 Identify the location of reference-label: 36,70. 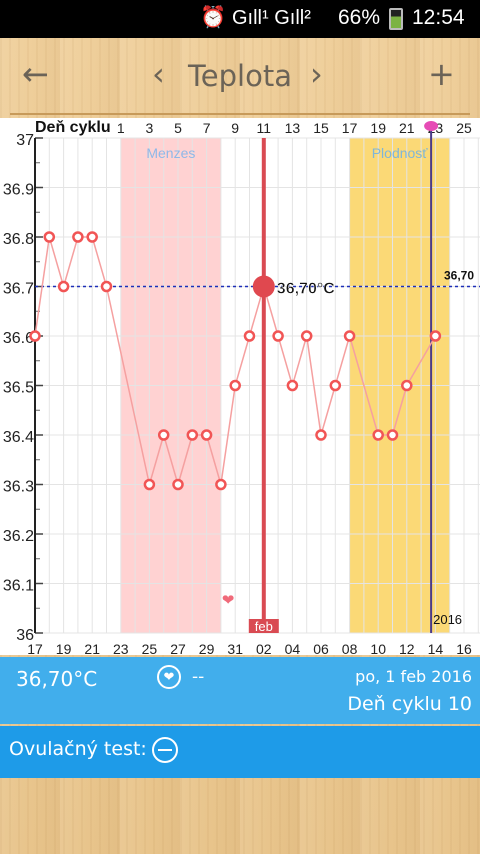
(459, 276).